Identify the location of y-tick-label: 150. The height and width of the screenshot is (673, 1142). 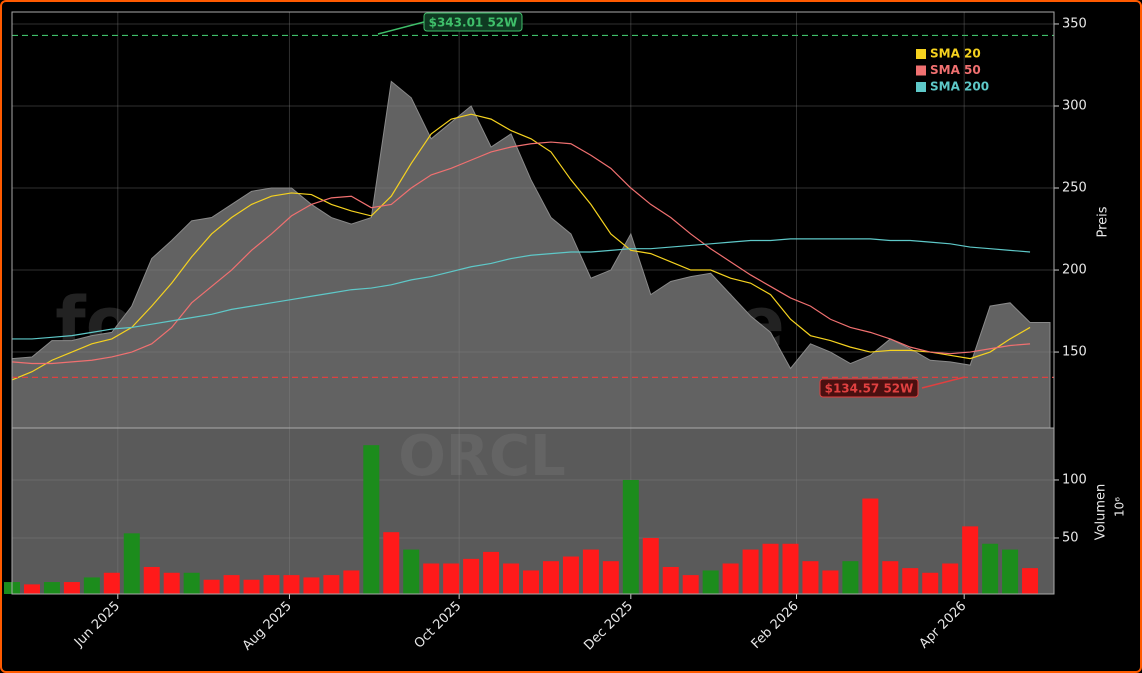
(1074, 352).